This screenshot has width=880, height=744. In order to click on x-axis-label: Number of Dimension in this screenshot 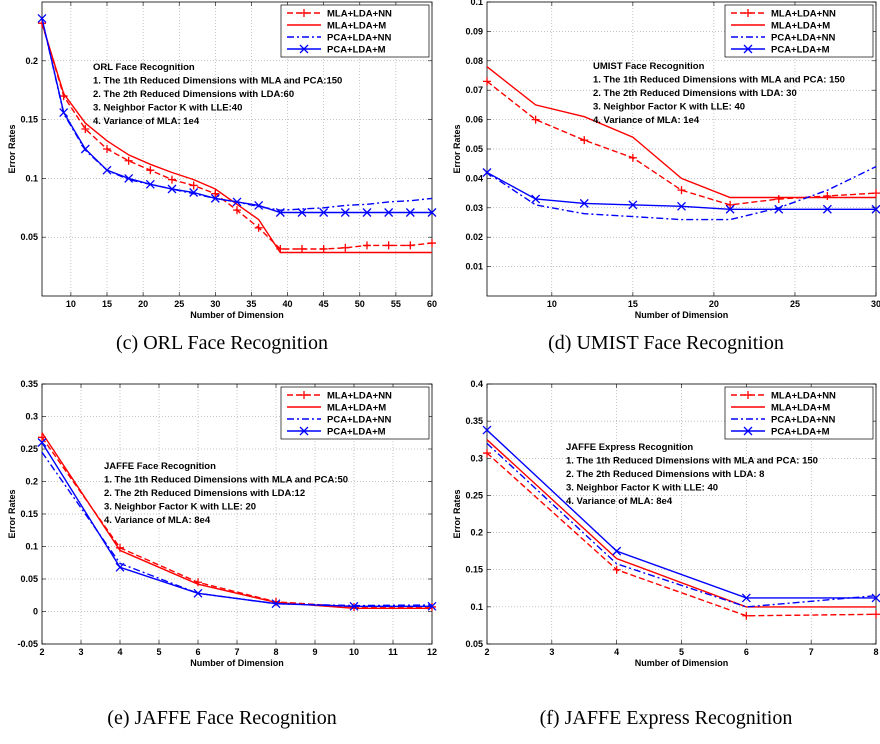, I will do `click(682, 663)`.